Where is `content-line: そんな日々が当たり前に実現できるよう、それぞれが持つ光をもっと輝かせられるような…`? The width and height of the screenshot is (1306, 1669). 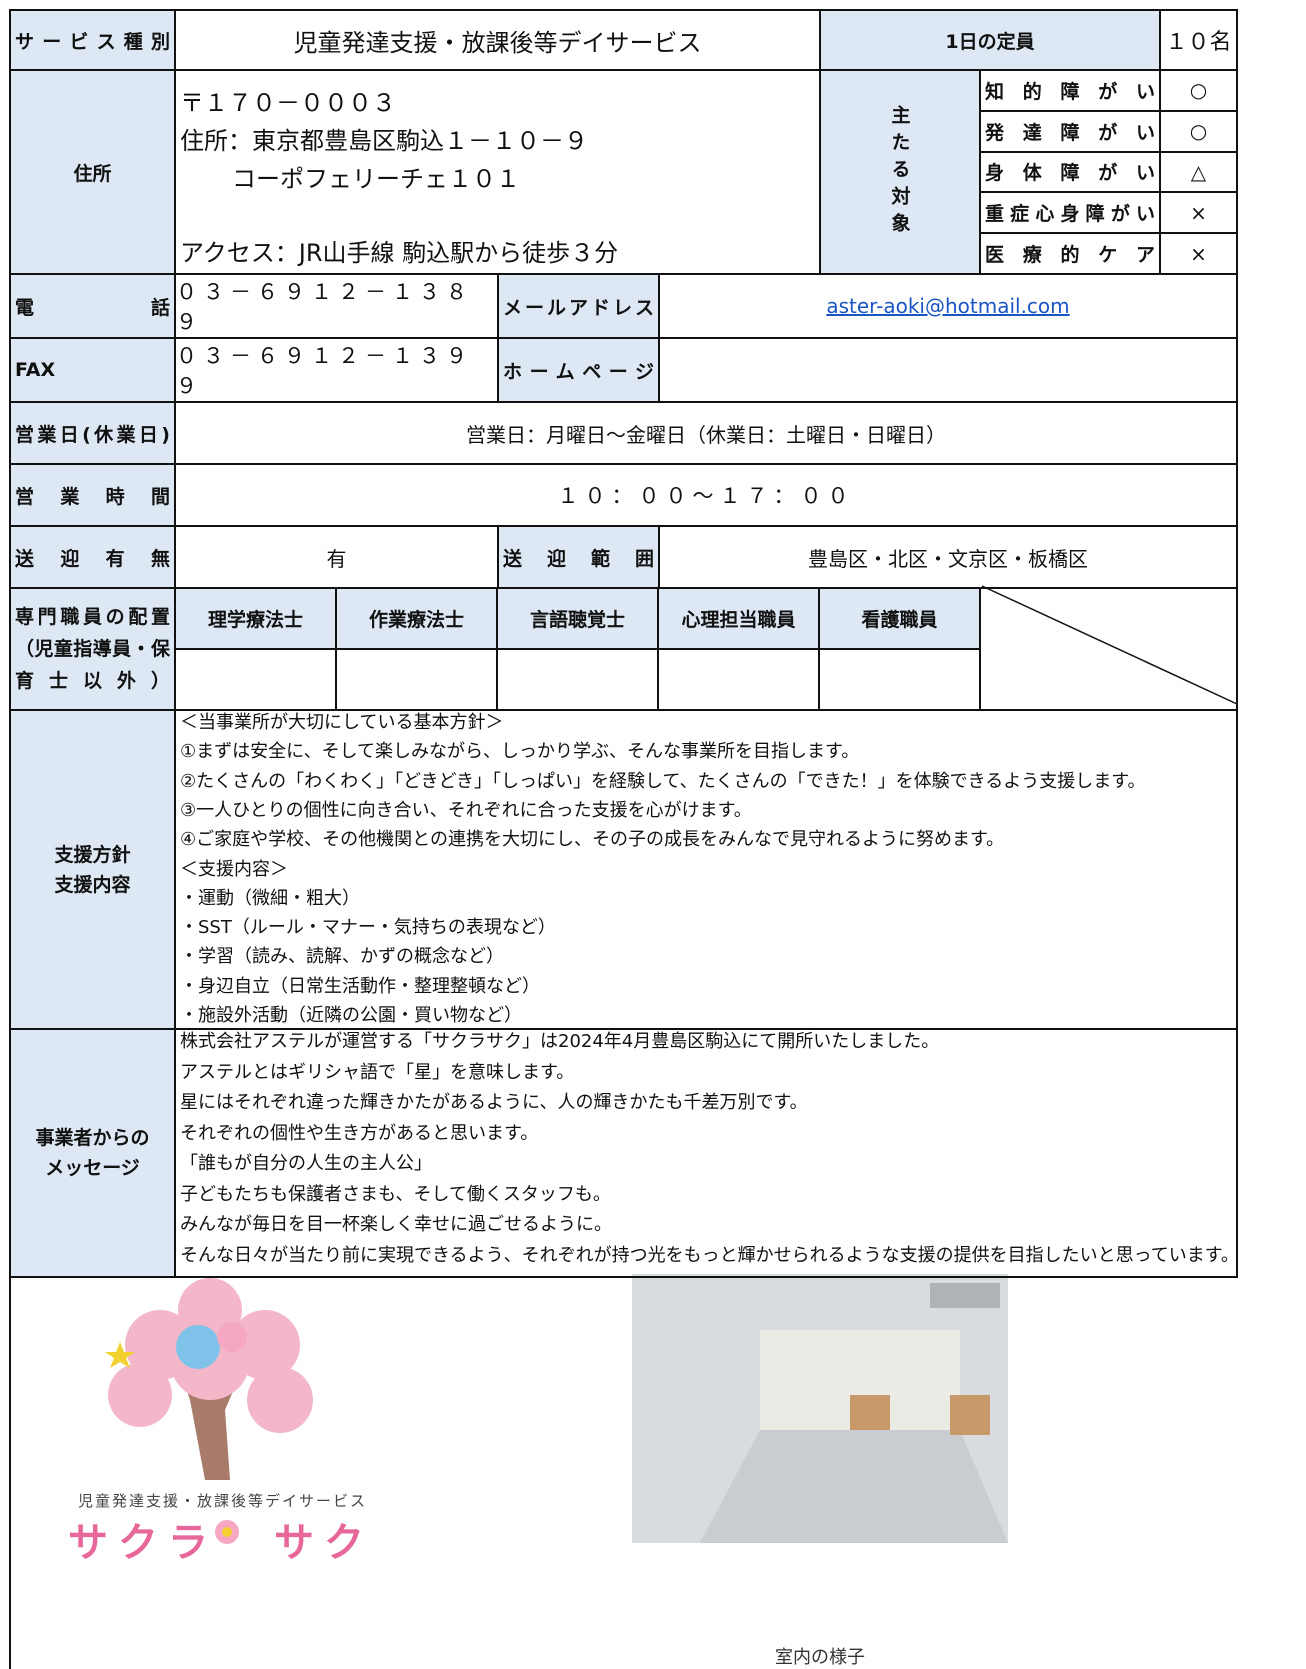
content-line: そんな日々が当たり前に実現できるよう、それぞれが持つ光をもっと輝かせられるような… is located at coordinates (709, 1255).